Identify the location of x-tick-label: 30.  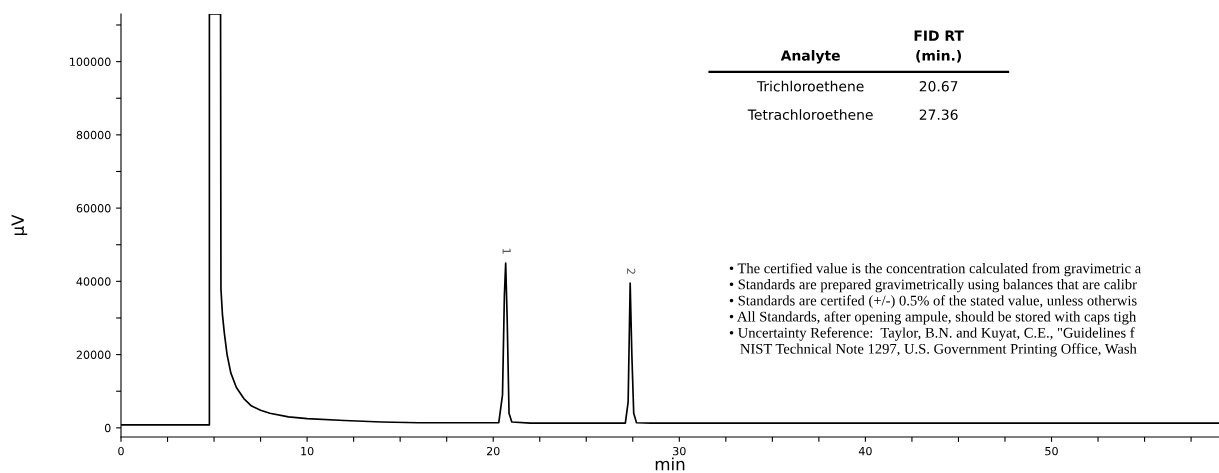
(679, 451).